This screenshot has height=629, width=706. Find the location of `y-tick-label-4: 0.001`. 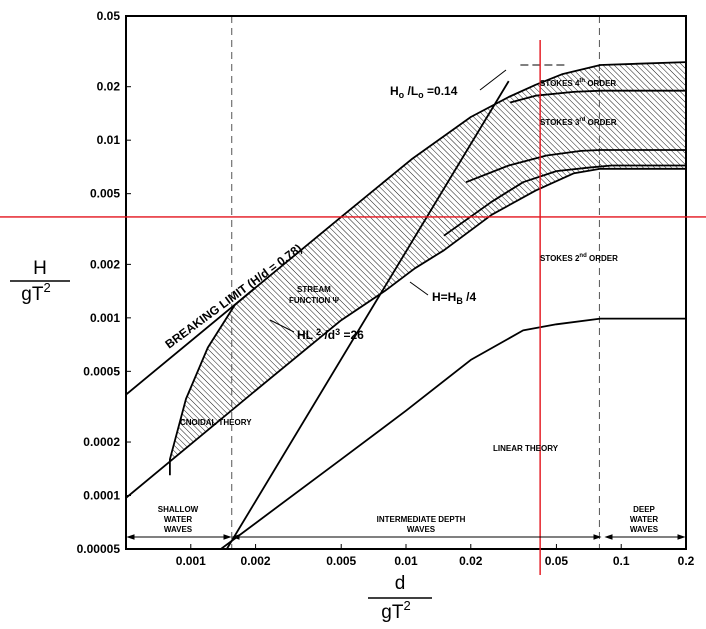

y-tick-label-4: 0.001 is located at coordinates (105, 318).